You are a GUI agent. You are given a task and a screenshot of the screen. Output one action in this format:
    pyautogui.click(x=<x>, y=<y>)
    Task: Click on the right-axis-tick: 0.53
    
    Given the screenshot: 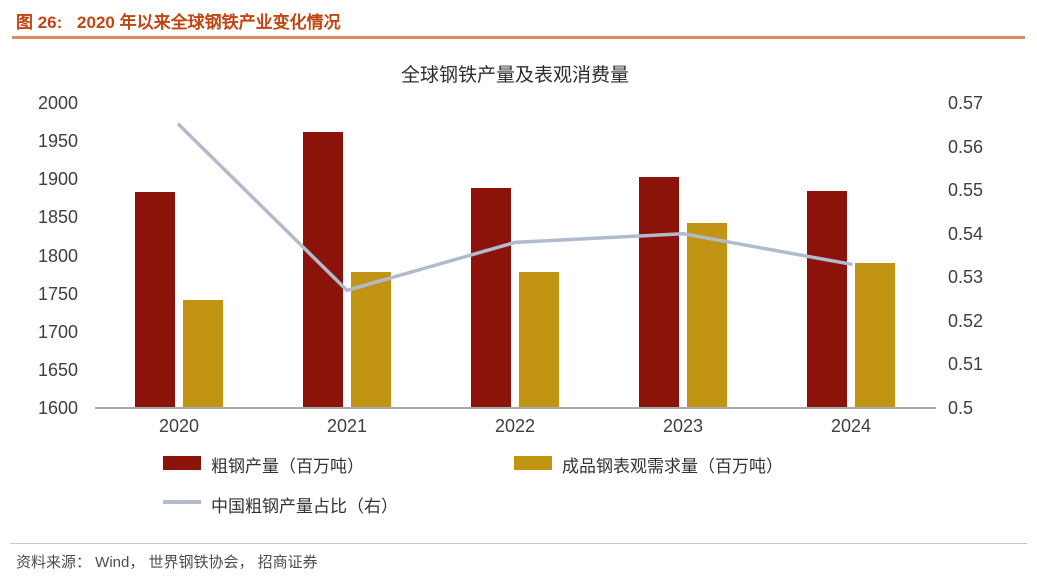 What is the action you would take?
    pyautogui.click(x=966, y=277)
    